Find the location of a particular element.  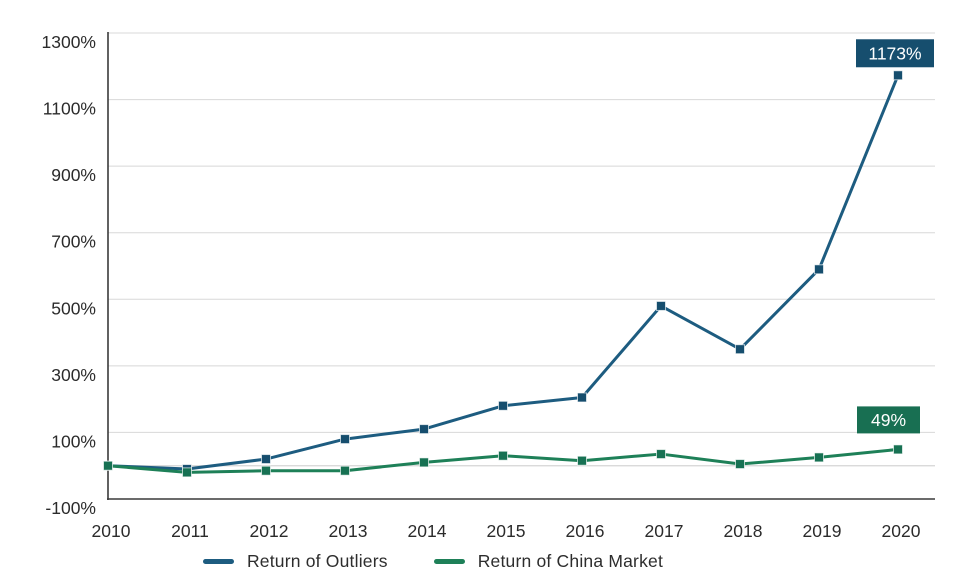

end-value-label-return-of-outliers: 1173% is located at coordinates (894, 53).